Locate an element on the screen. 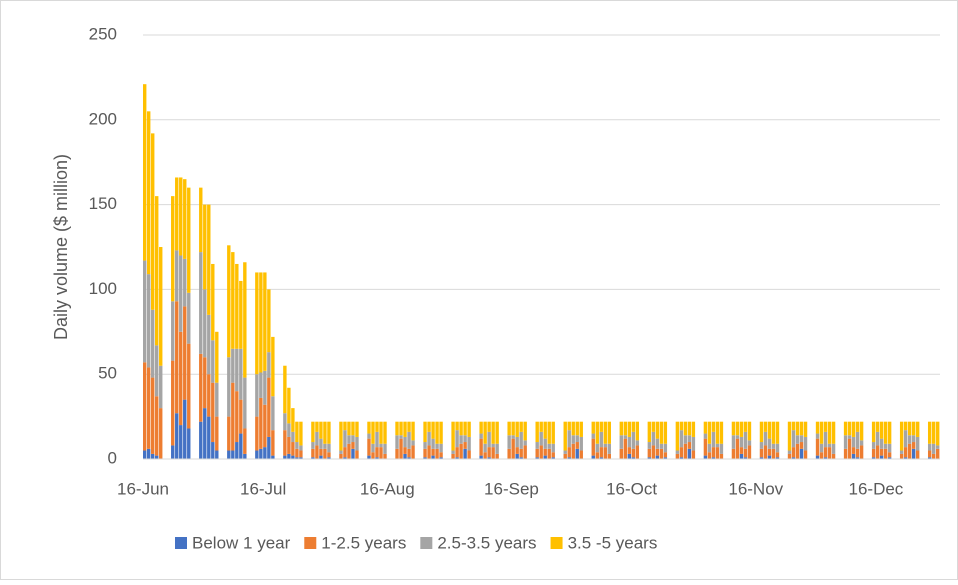 The image size is (958, 585). x-tick-label: 16-Oct is located at coordinates (631, 488).